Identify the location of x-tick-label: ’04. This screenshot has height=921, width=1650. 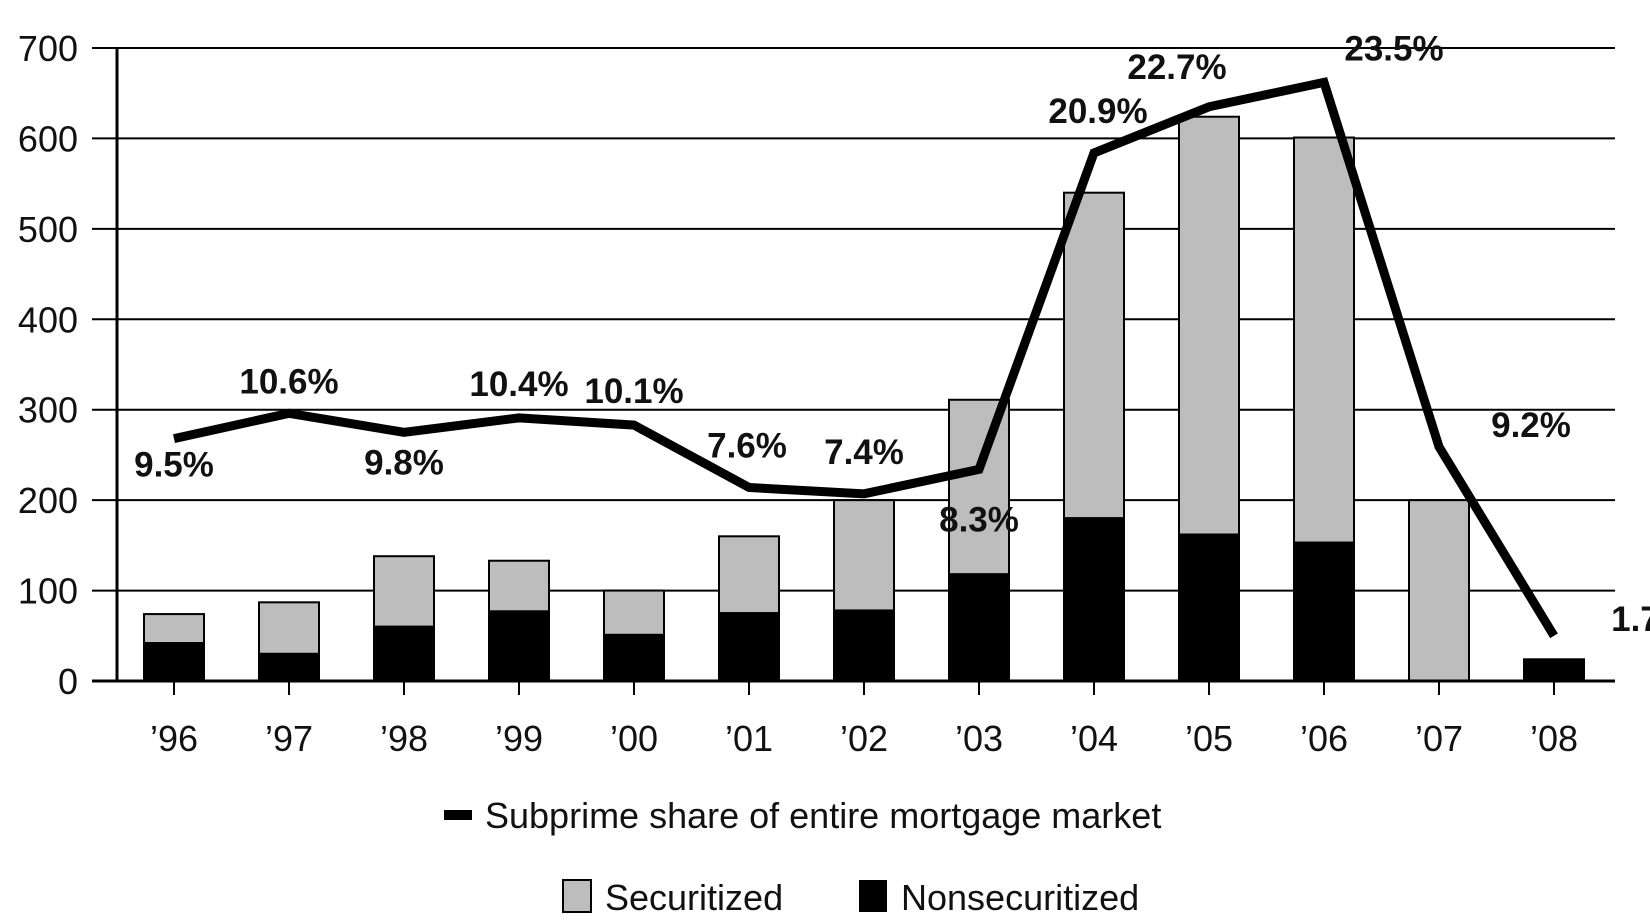
(1094, 738).